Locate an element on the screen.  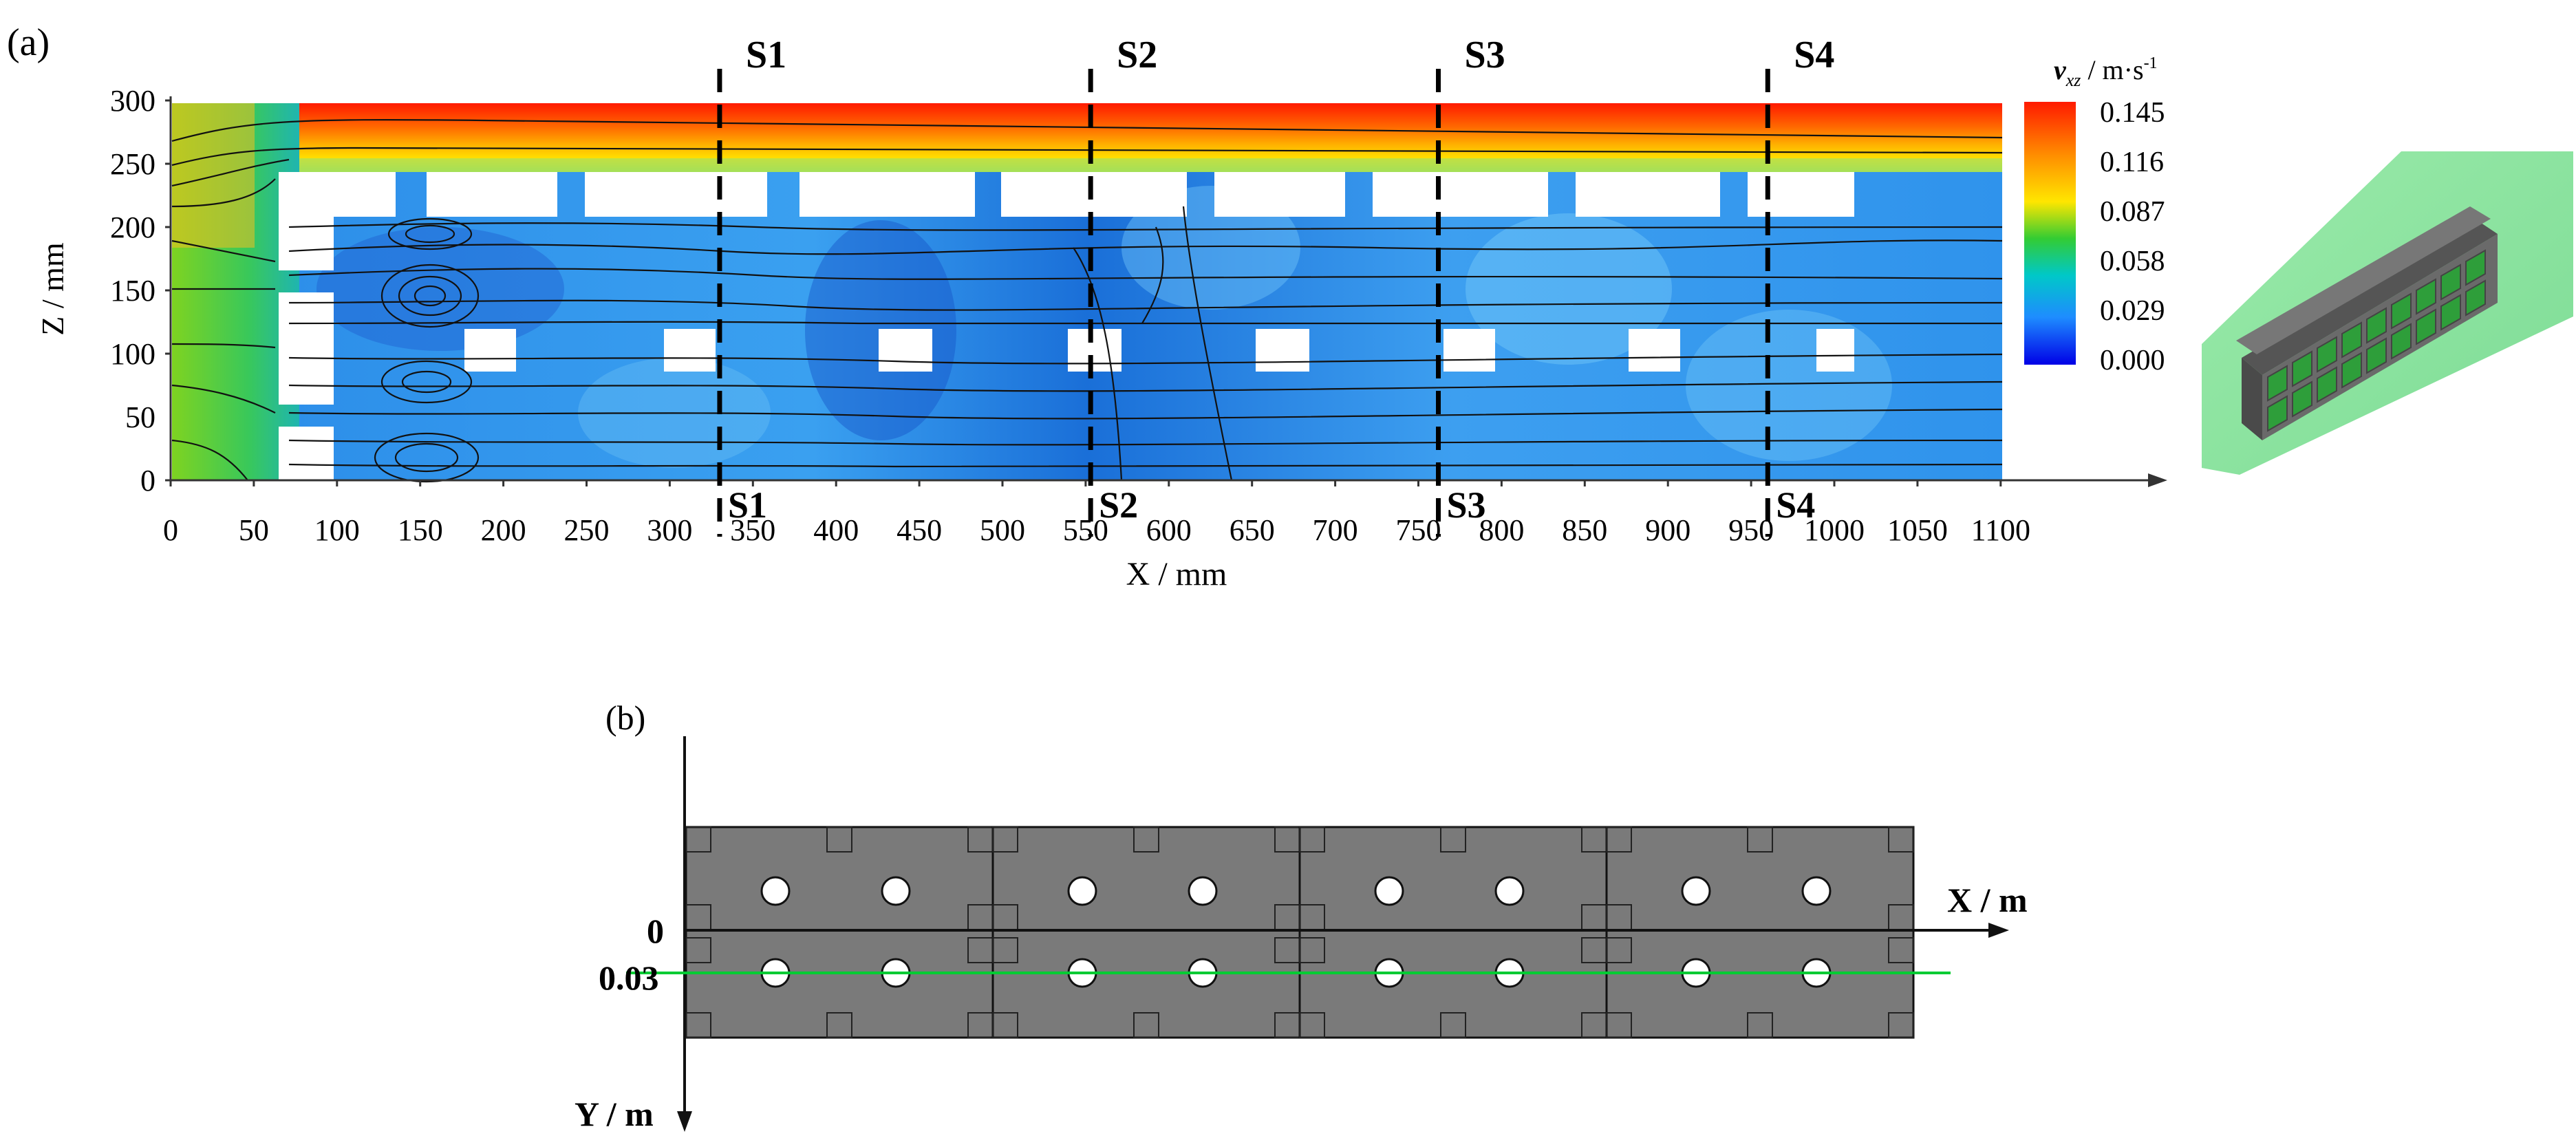
x-tick-label: 0 is located at coordinates (170, 530).